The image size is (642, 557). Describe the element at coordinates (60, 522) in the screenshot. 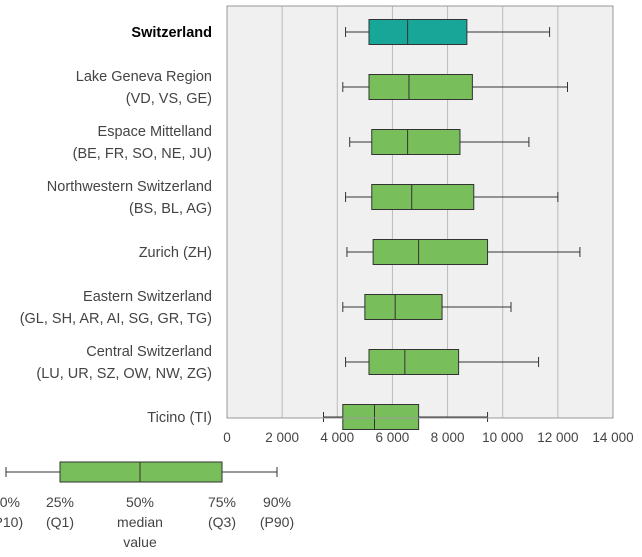

I see `legend-label: (Q1)` at that location.